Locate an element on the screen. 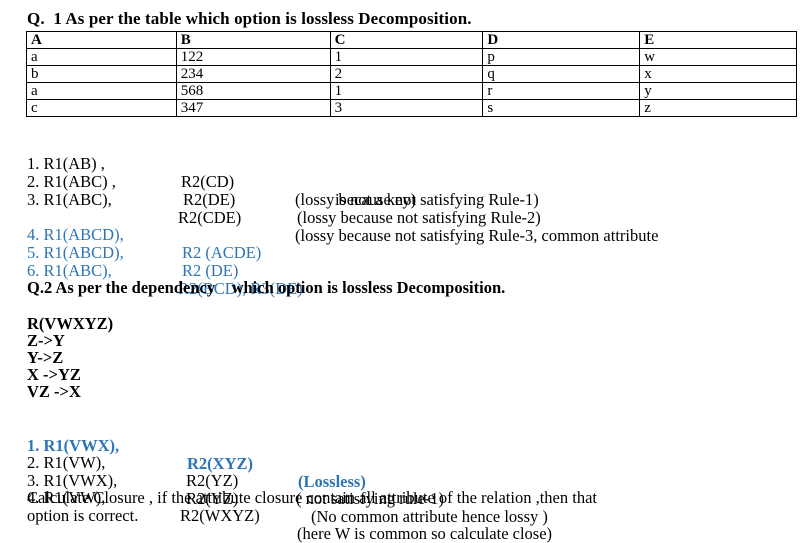 This screenshot has height=543, width=809. option-r2: R2(CD) is located at coordinates (208, 181).